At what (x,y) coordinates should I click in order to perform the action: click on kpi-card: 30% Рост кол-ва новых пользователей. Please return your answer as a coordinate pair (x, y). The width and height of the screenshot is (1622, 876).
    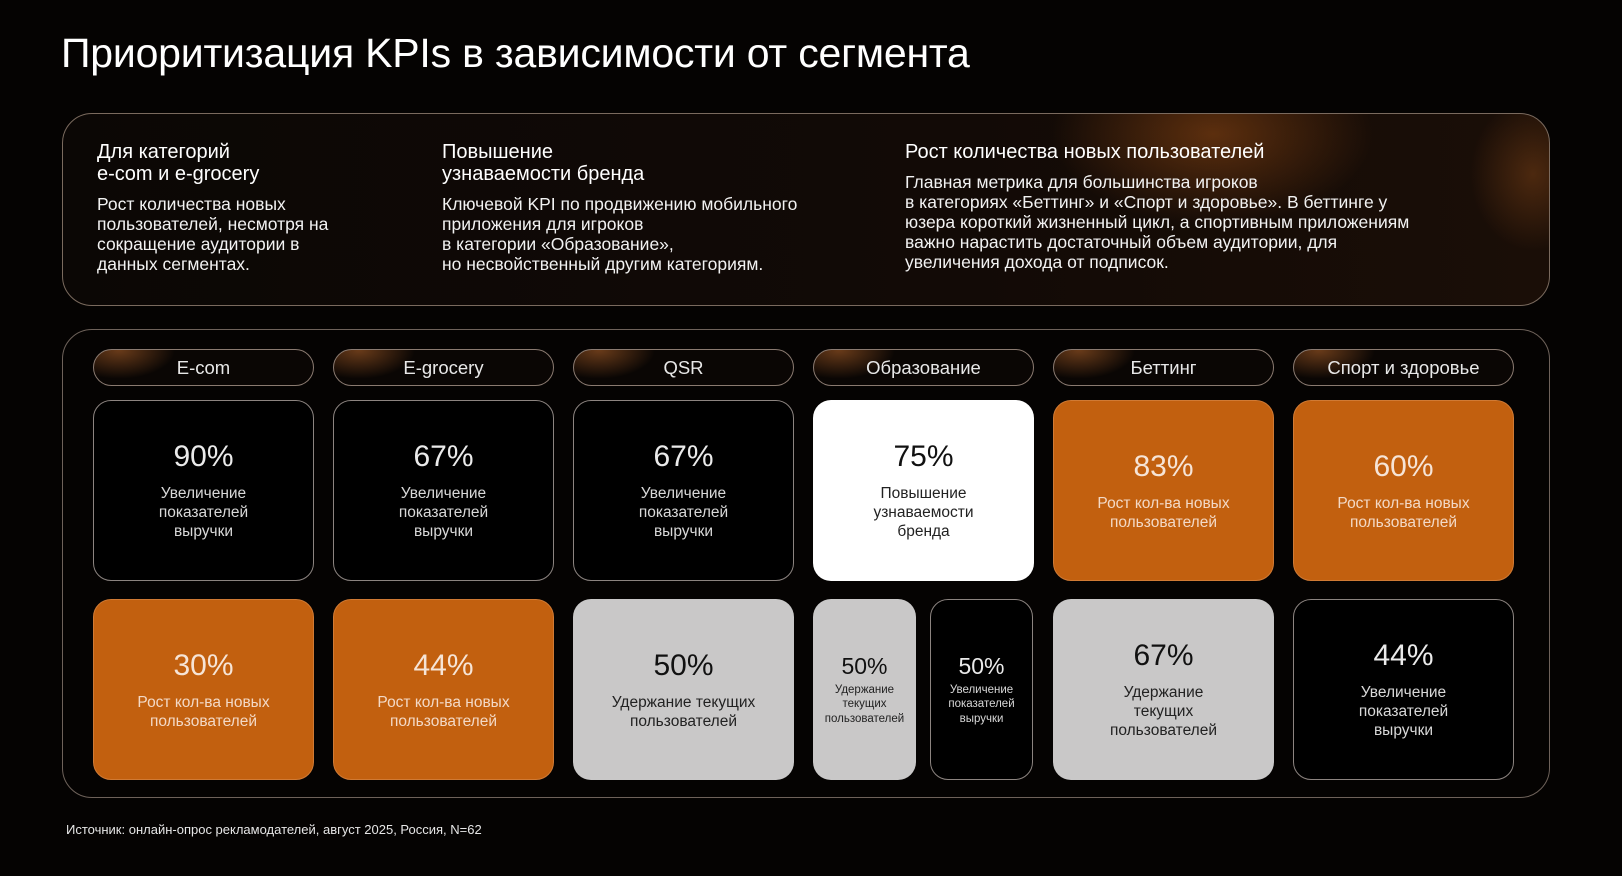
    Looking at the image, I should click on (203, 689).